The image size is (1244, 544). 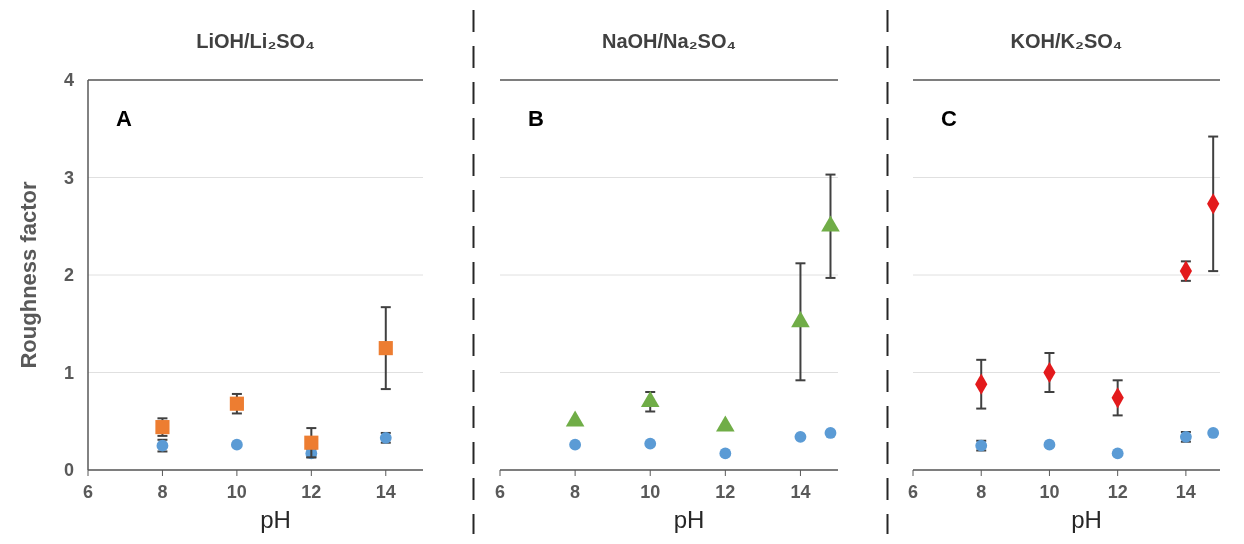 I want to click on y-tick-label: 1, so click(x=68, y=372).